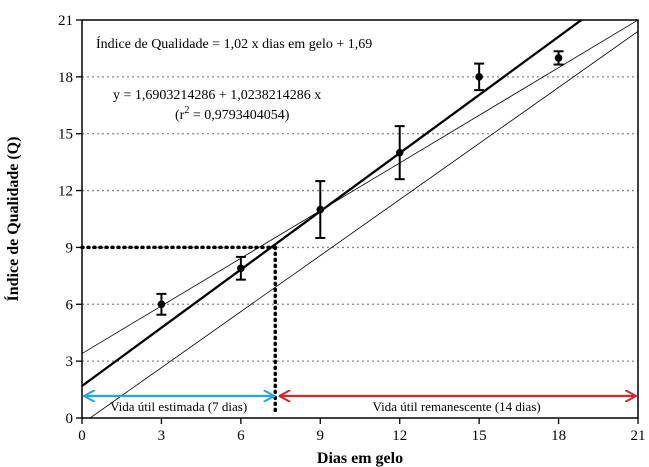 This screenshot has width=649, height=467. I want to click on y-tick-label: 12, so click(65, 192).